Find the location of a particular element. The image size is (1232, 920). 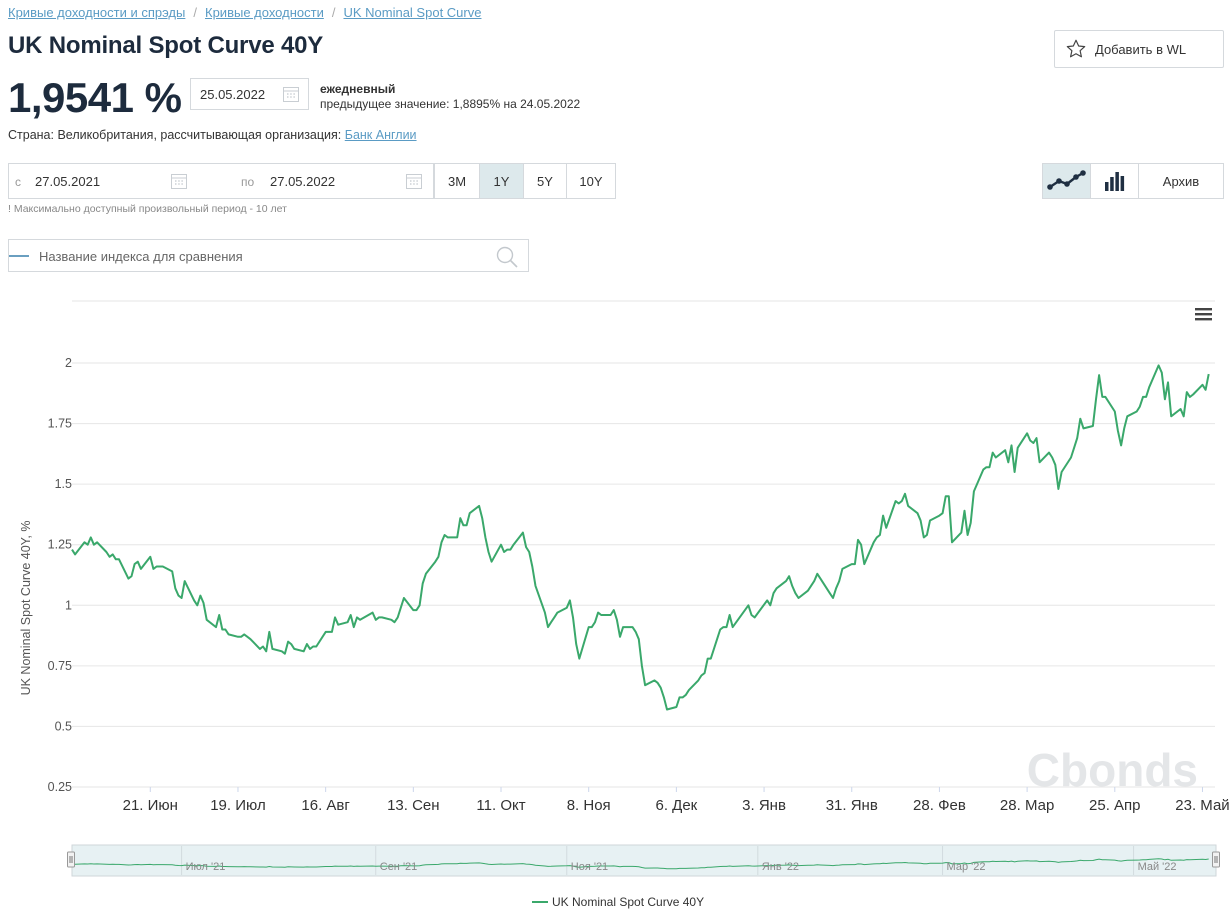

legend-label: UK Nominal Spot Curve 40Y is located at coordinates (628, 902).